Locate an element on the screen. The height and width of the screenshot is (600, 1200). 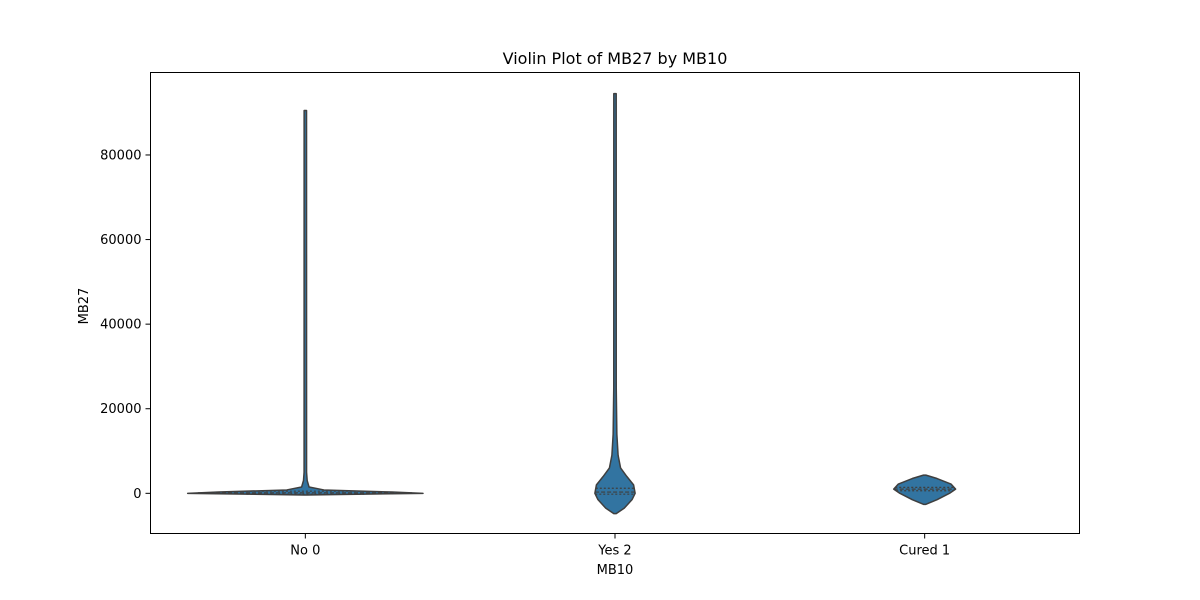
y-tick-label: 40000 is located at coordinates (120, 325).